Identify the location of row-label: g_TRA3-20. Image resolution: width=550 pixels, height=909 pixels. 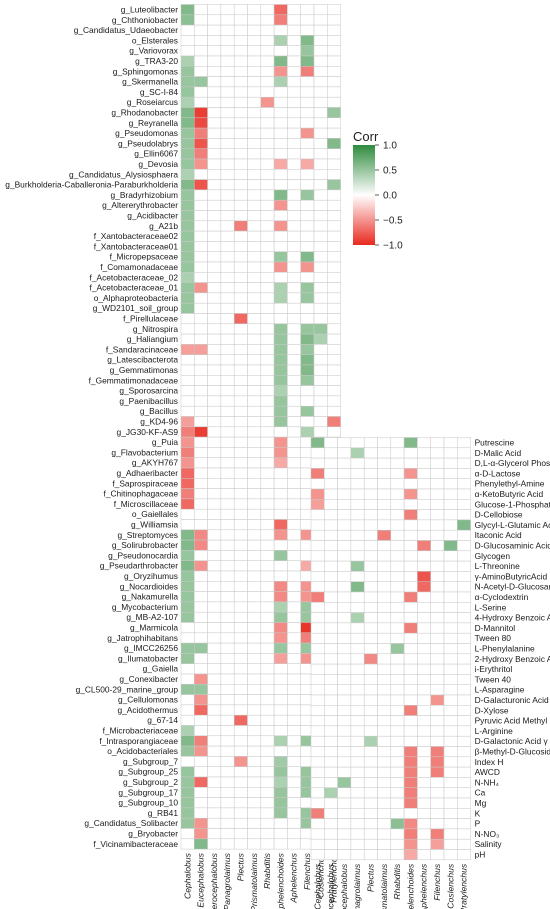
(156, 61).